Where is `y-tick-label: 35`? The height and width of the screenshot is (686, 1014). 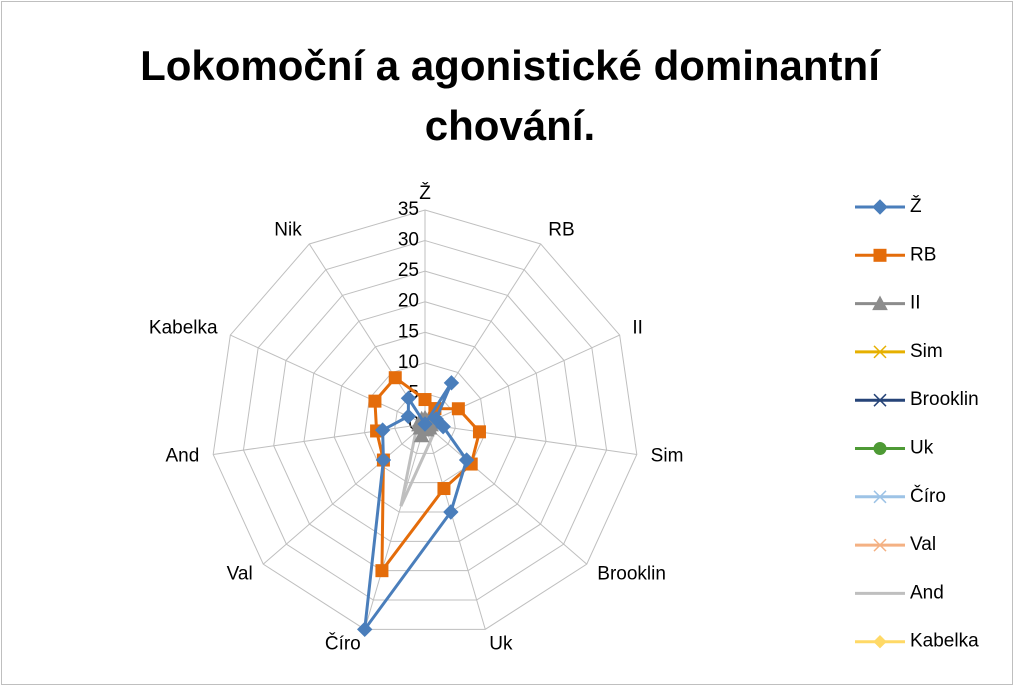 y-tick-label: 35 is located at coordinates (408, 209).